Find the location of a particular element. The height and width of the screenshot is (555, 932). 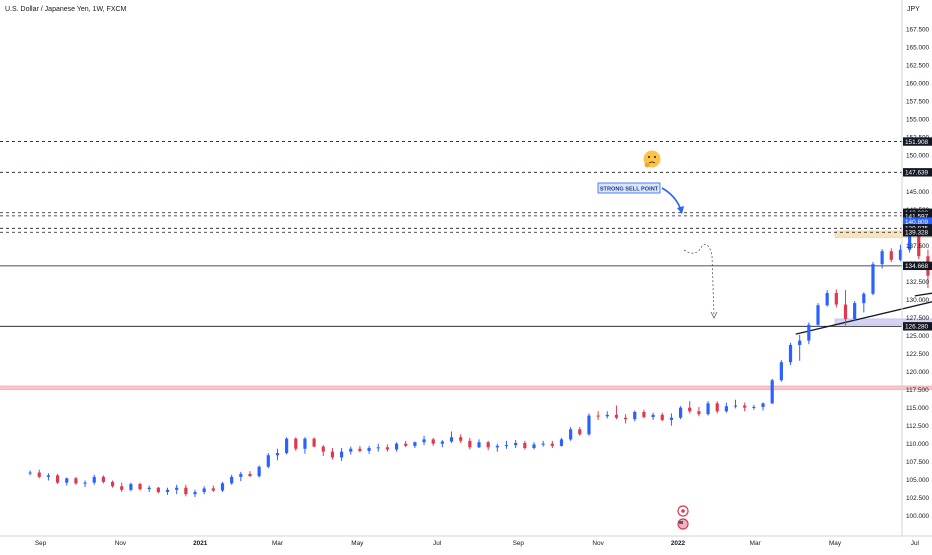

price-tick-label: 132.500 is located at coordinates (918, 282).